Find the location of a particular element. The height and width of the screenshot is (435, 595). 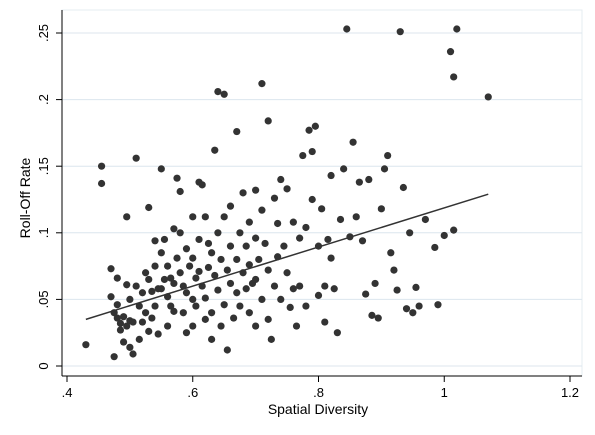

y-tick-label: 0 is located at coordinates (43, 365).